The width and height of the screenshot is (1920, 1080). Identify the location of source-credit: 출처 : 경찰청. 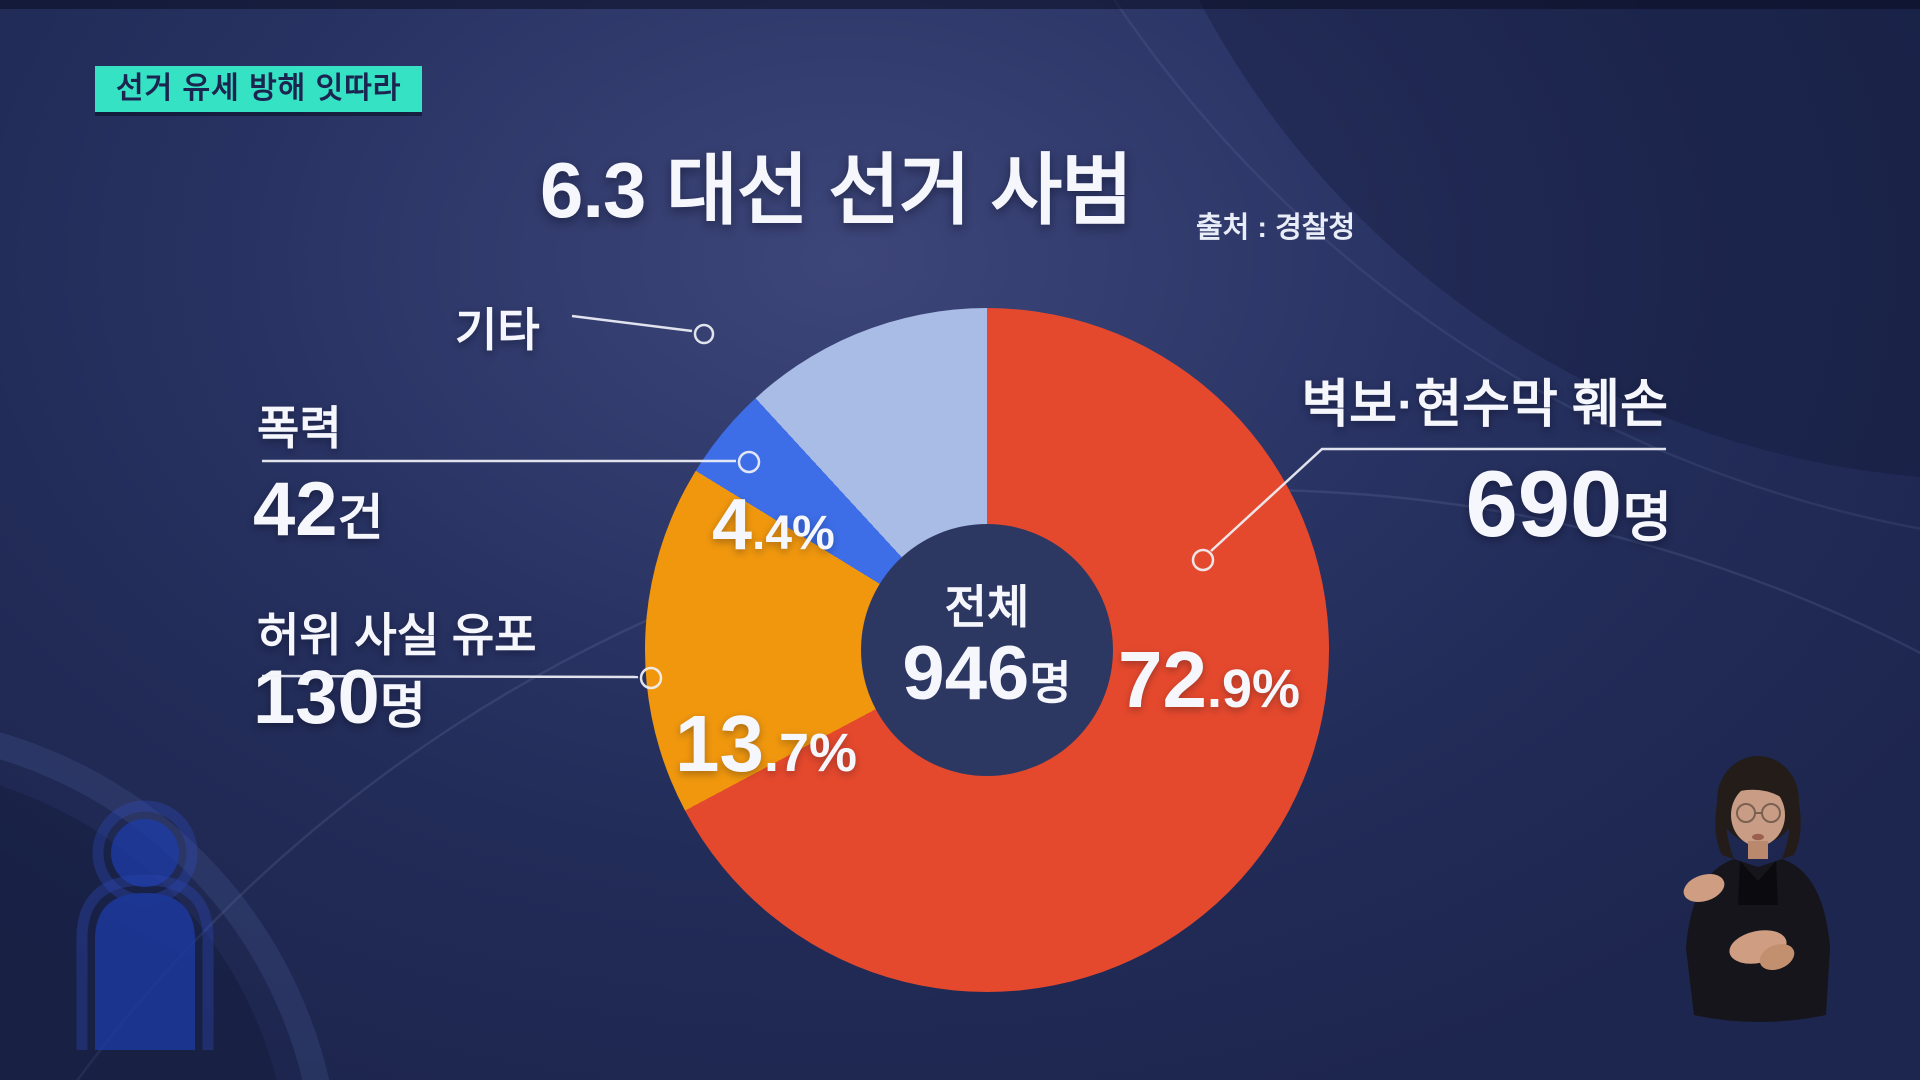
(1276, 228).